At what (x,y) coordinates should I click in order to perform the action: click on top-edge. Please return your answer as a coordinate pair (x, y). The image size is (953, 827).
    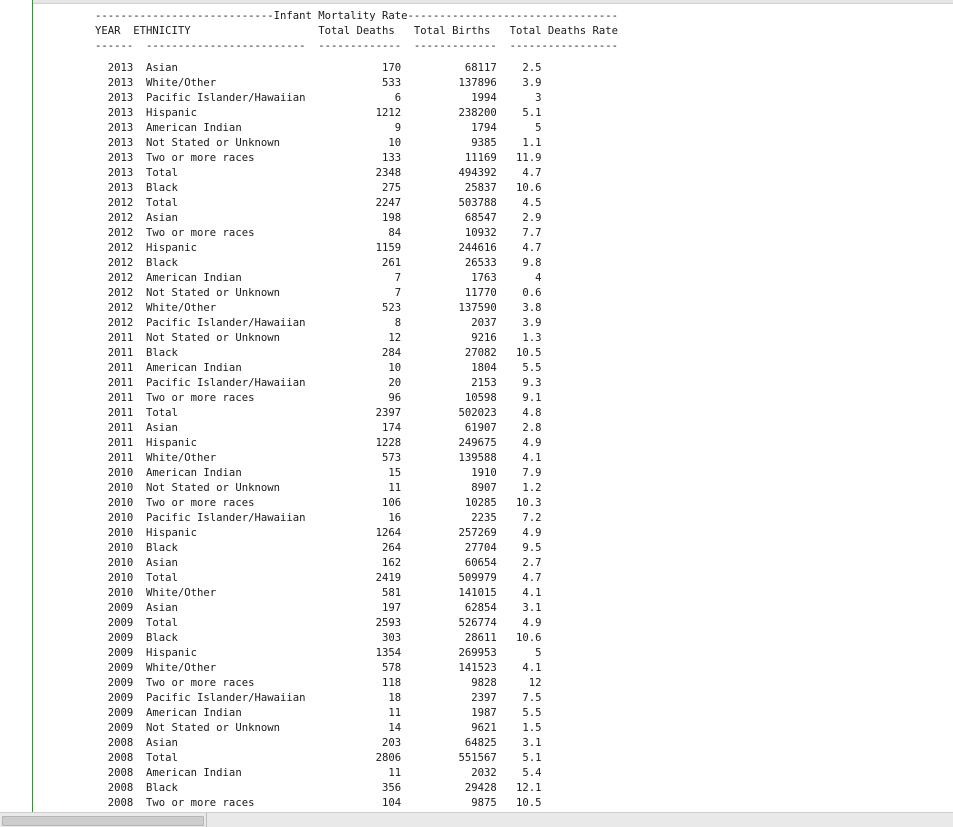
    Looking at the image, I should click on (493, 2).